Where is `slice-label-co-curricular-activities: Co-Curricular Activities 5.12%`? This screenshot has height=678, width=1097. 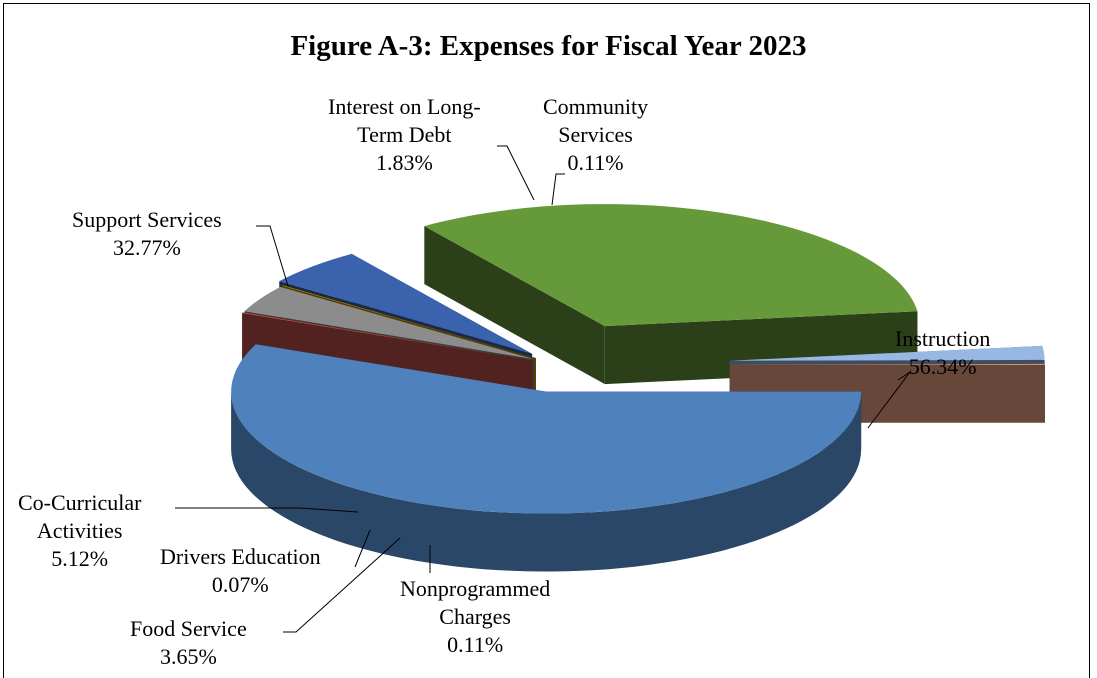
slice-label-co-curricular-activities: Co-Curricular Activities 5.12% is located at coordinates (80, 530).